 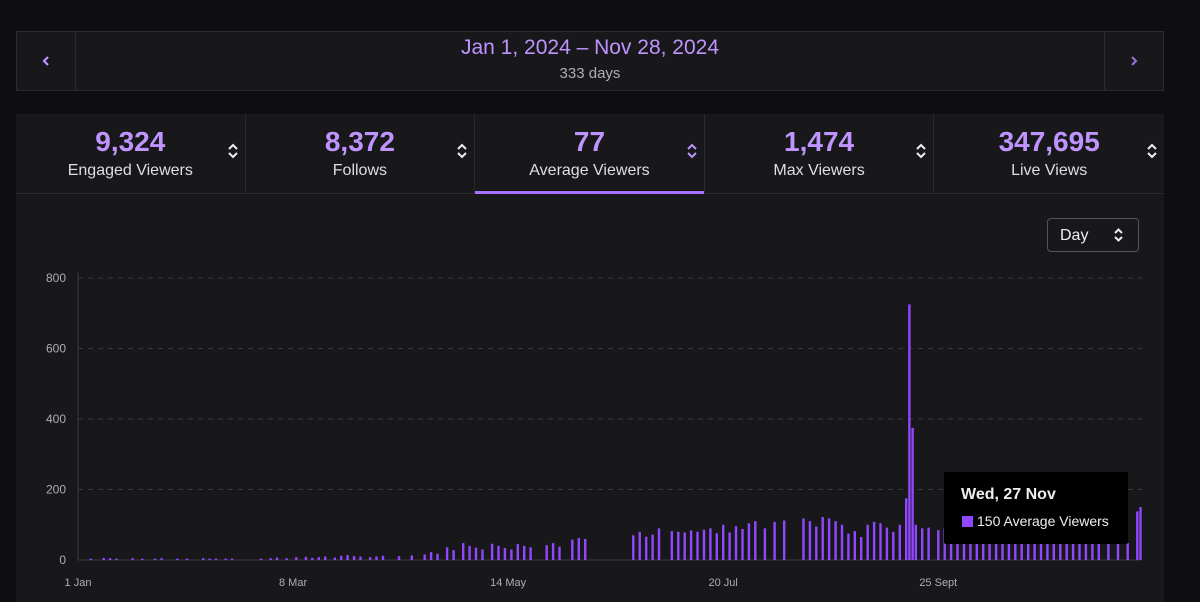 I want to click on y-tick-label: 0, so click(x=62, y=560).